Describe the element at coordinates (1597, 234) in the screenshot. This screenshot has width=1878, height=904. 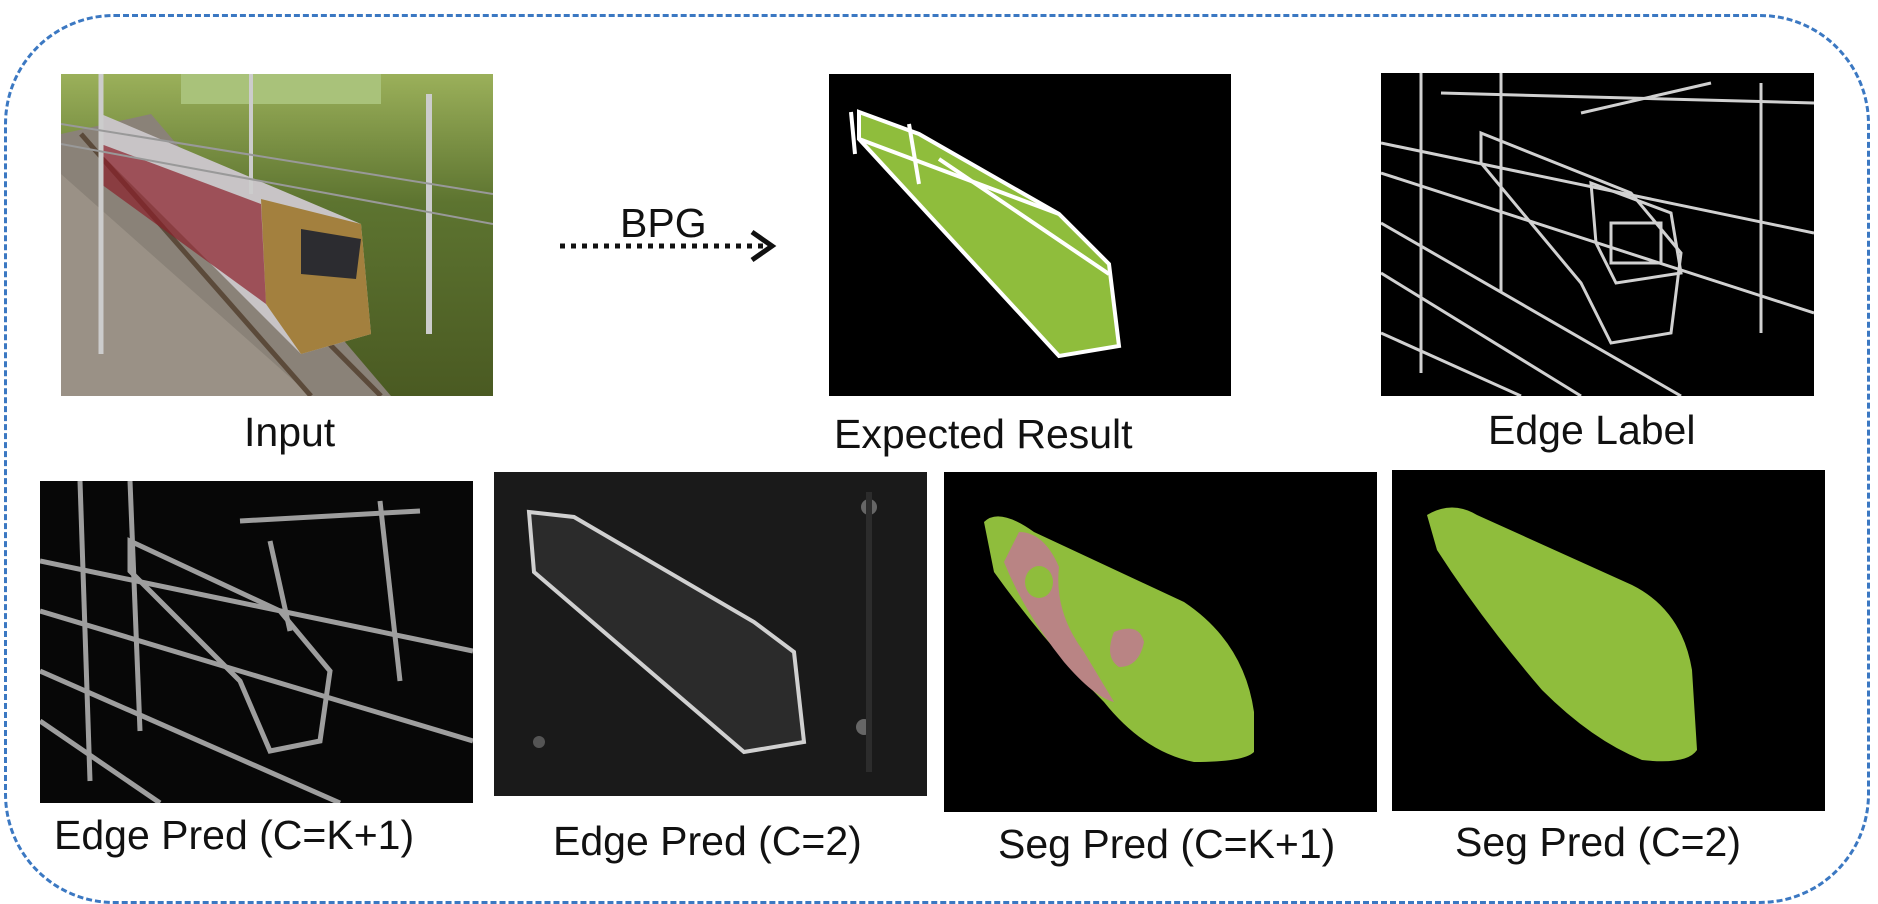
I see `edge-label-image` at that location.